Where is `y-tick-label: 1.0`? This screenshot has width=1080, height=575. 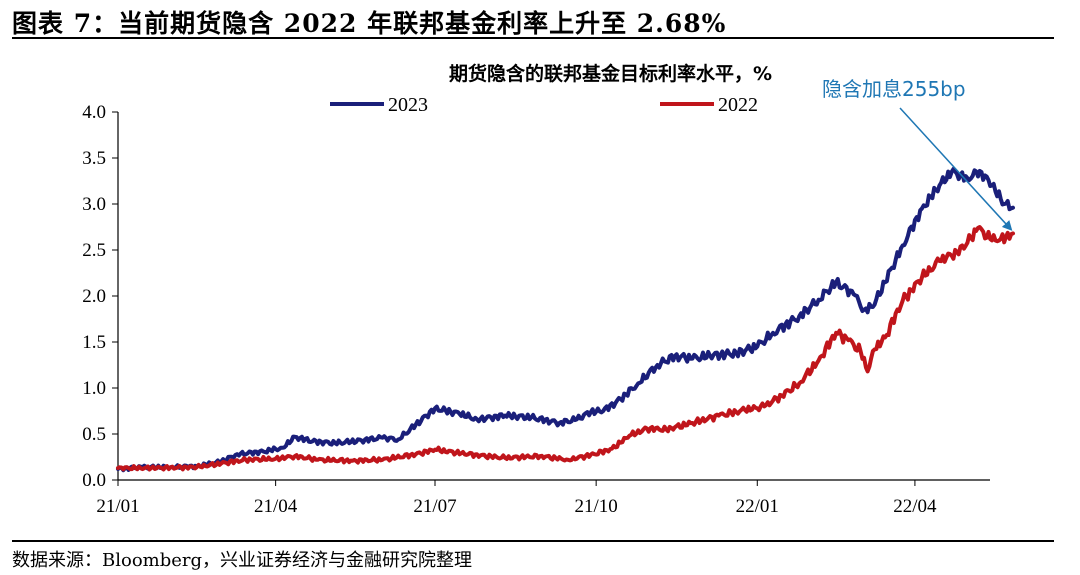 y-tick-label: 1.0 is located at coordinates (94, 388).